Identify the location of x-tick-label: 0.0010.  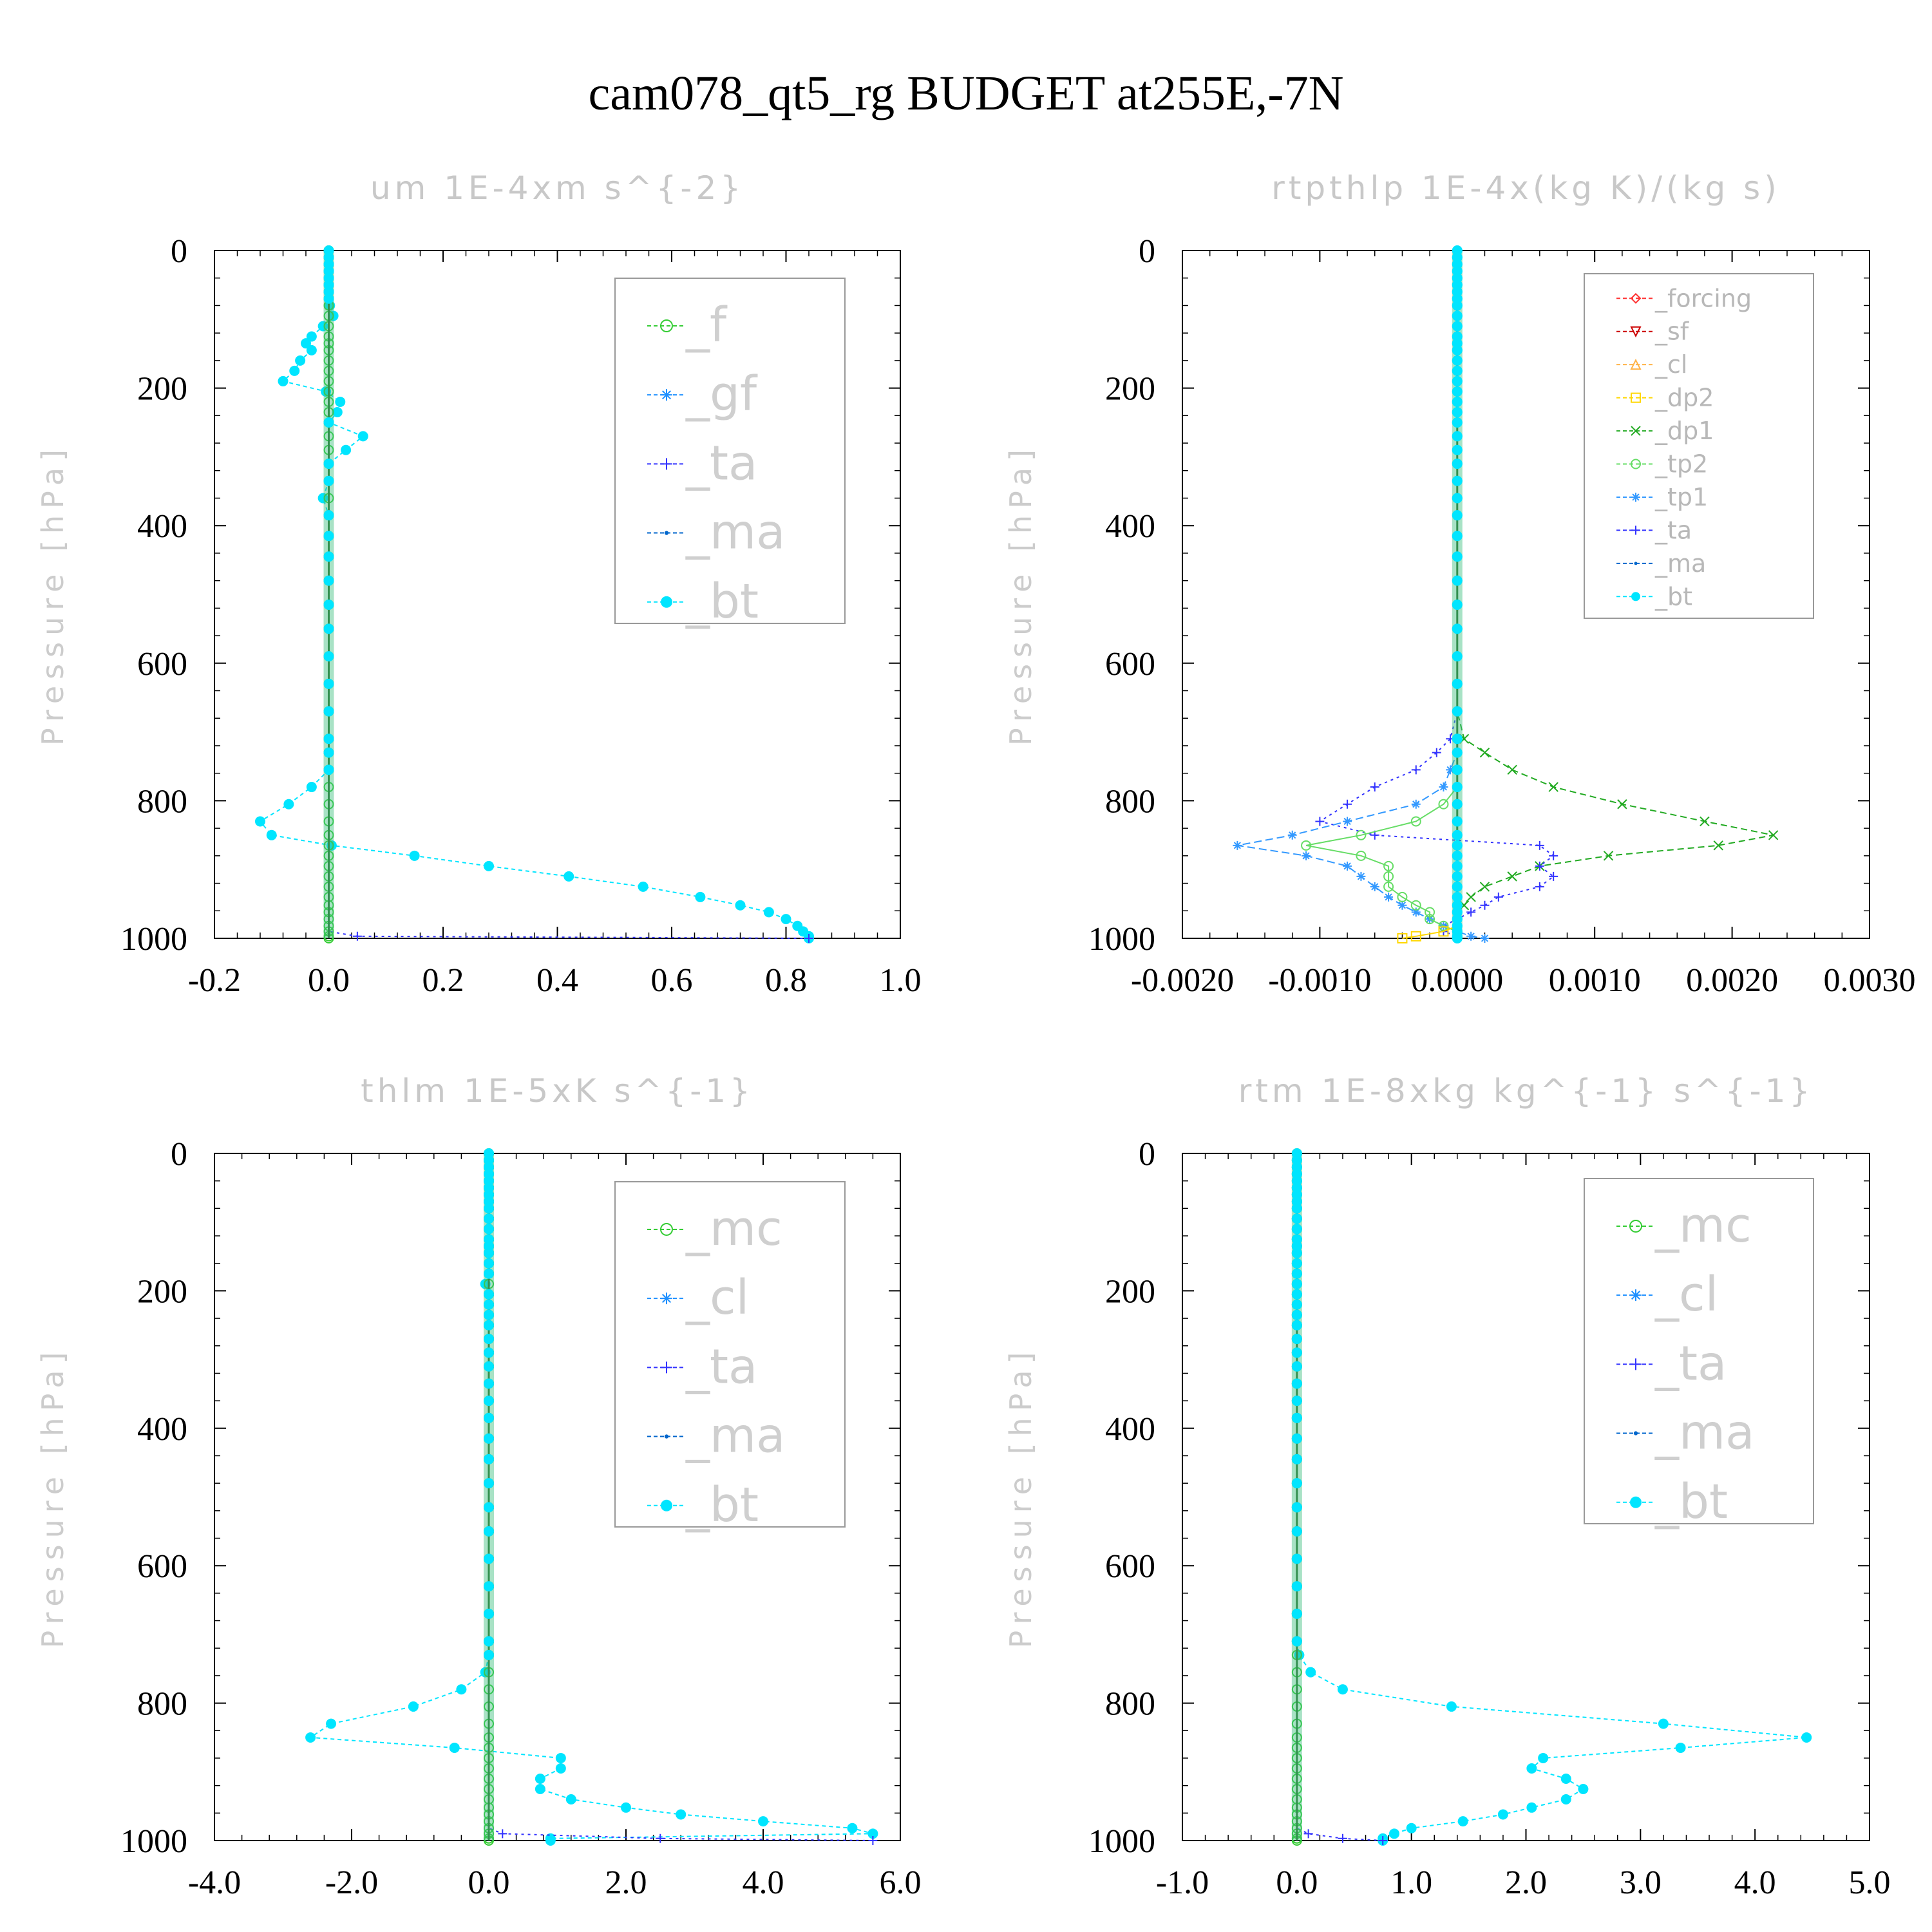
(1595, 980).